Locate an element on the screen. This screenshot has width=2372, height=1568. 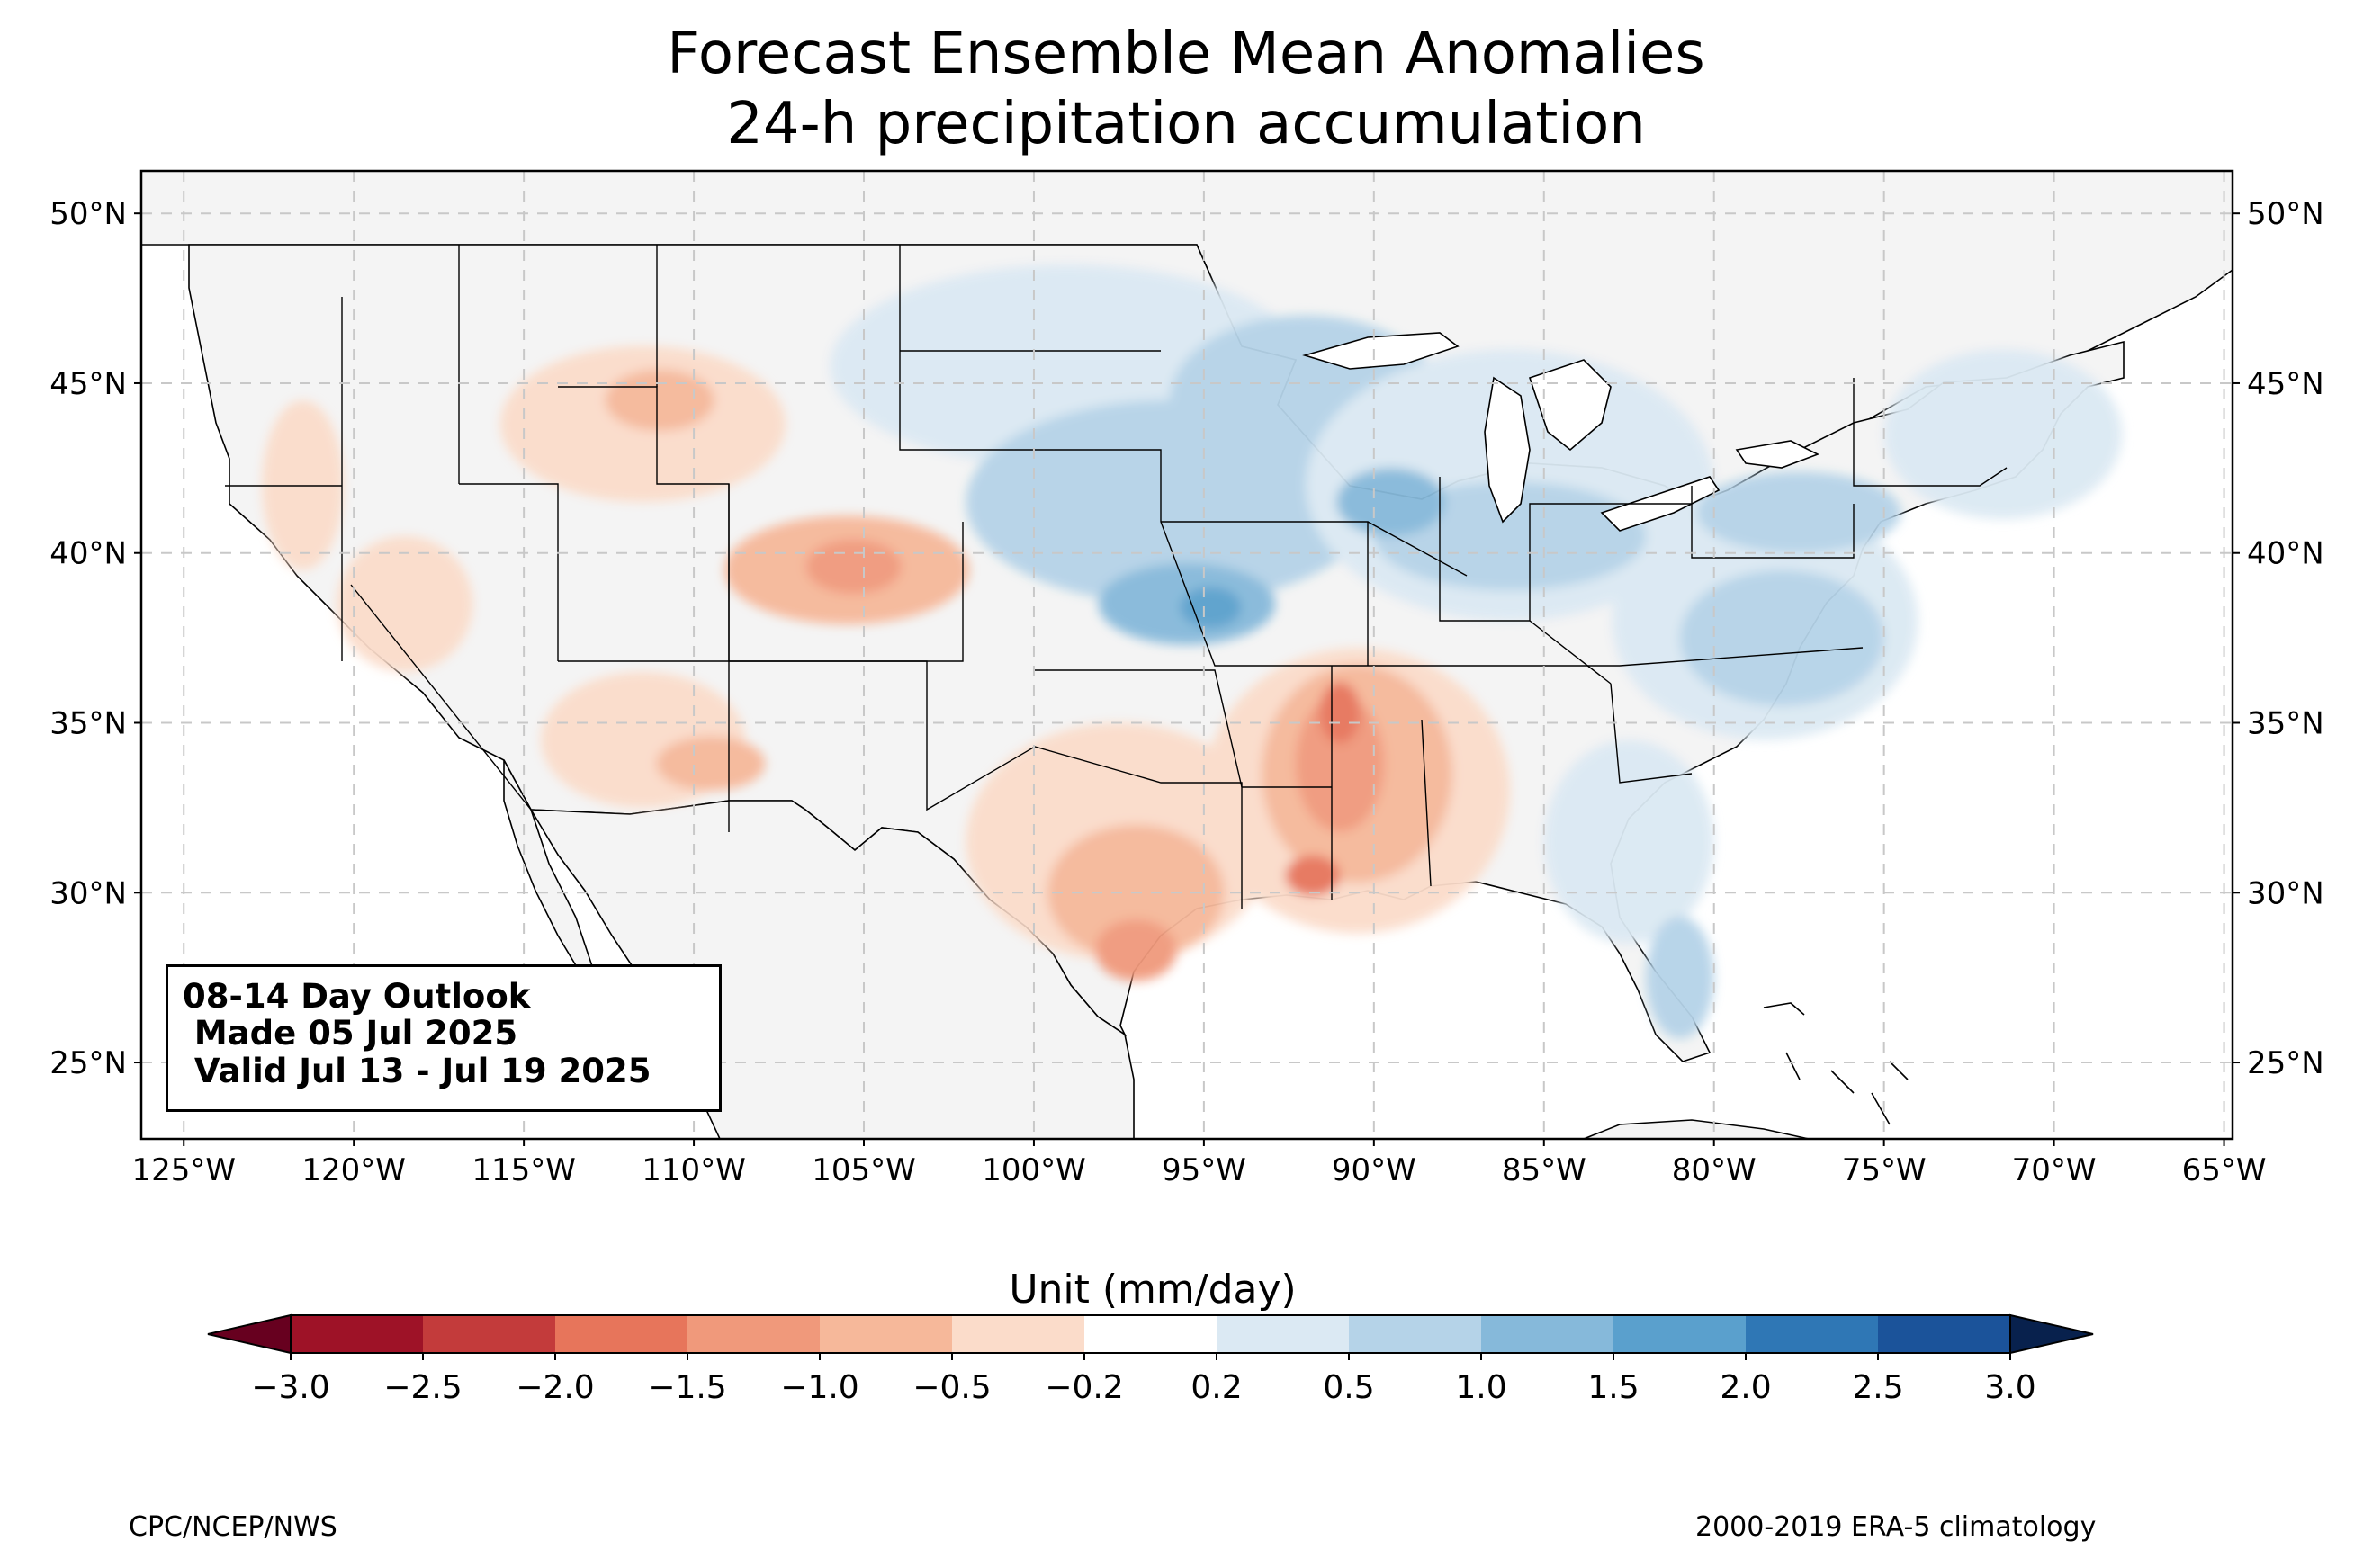
chart-title: Forecast Ensemble Mean Anomalies is located at coordinates (1186, 54).